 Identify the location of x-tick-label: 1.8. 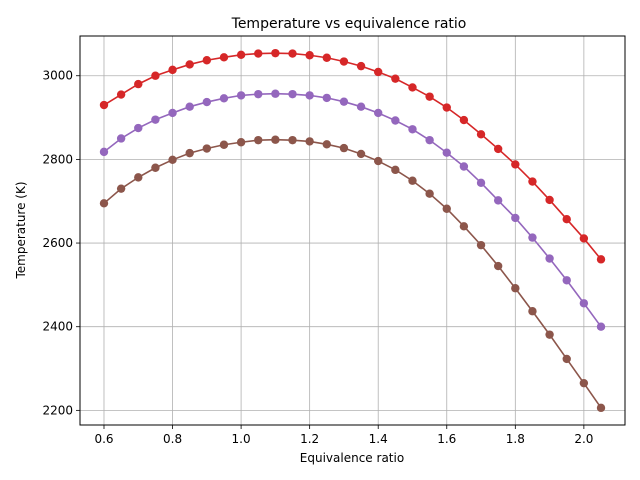
(515, 439).